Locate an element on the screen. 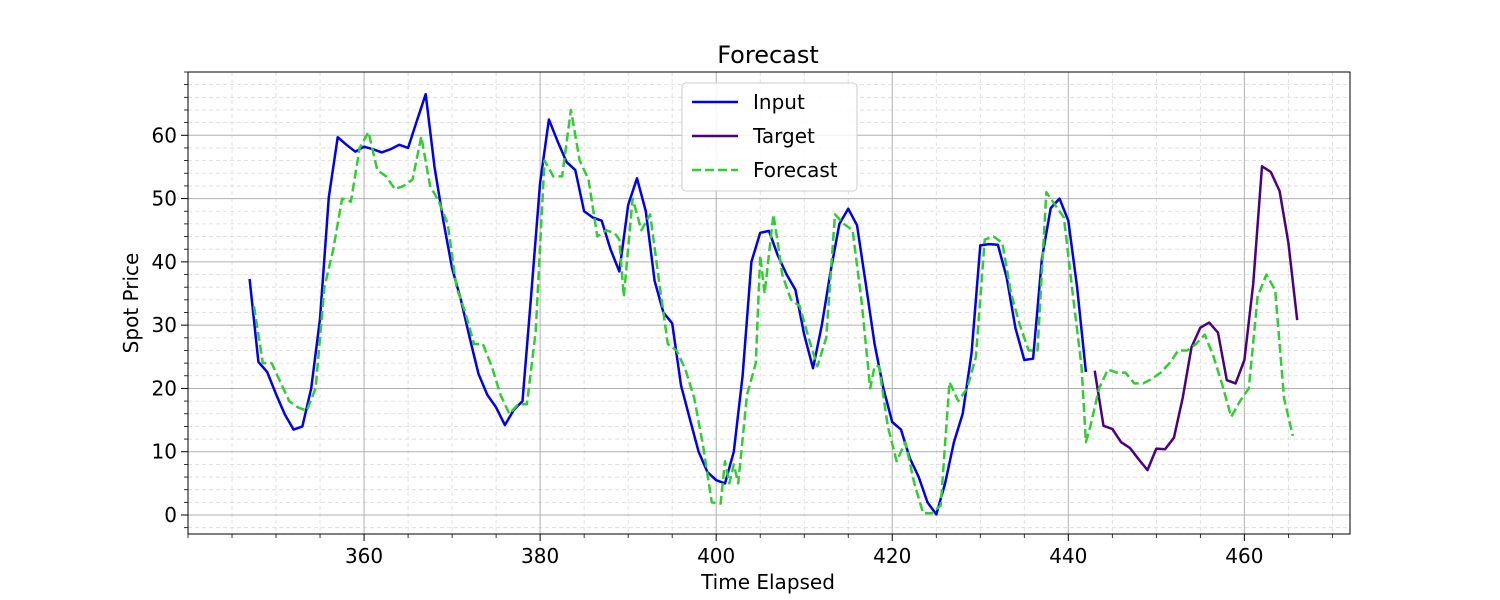 The image size is (1500, 600). y-tick-label: 0 is located at coordinates (170, 515).